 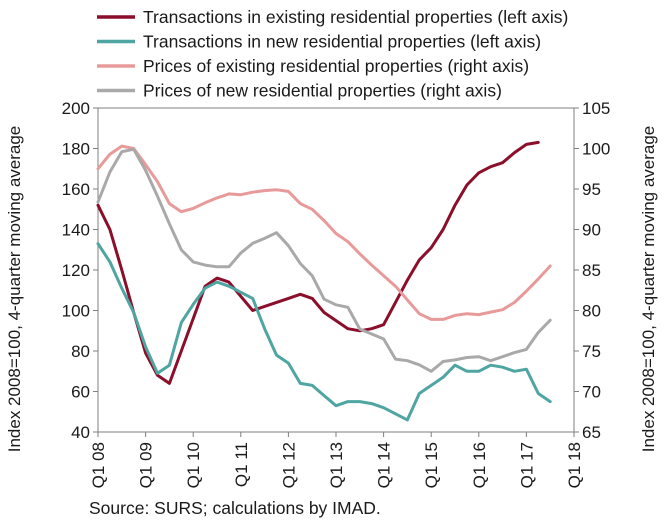 I want to click on y-right-tick-label: 90, so click(x=591, y=230).